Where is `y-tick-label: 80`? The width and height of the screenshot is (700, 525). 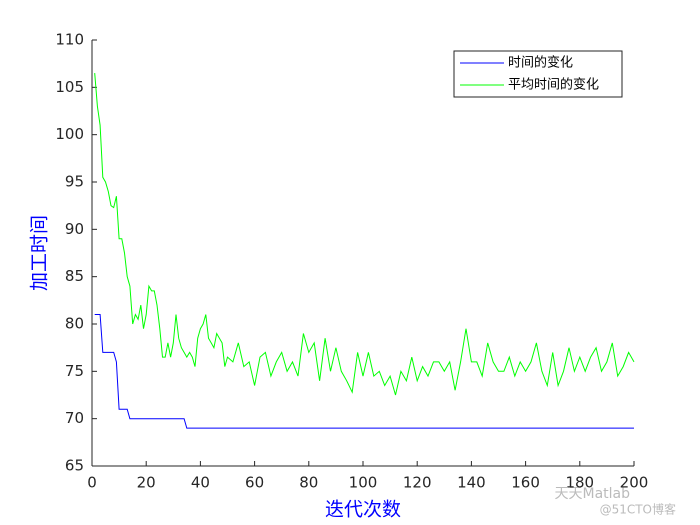 y-tick-label: 80 is located at coordinates (74, 324).